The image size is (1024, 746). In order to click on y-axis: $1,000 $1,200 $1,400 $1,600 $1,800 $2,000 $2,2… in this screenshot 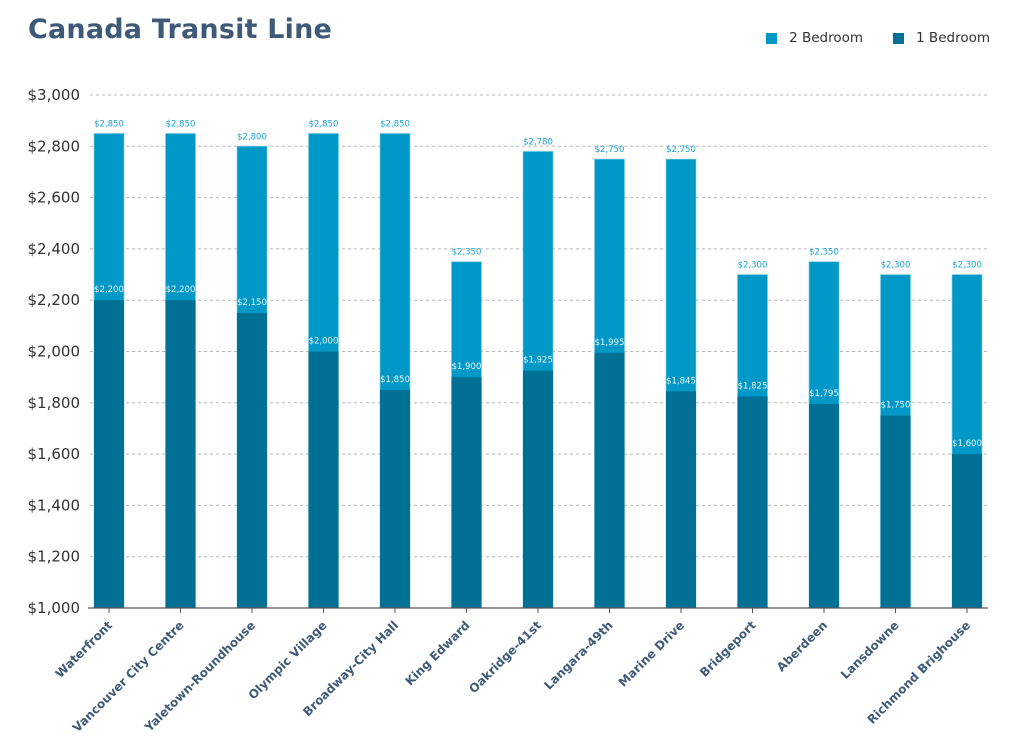, I will do `click(54, 351)`.